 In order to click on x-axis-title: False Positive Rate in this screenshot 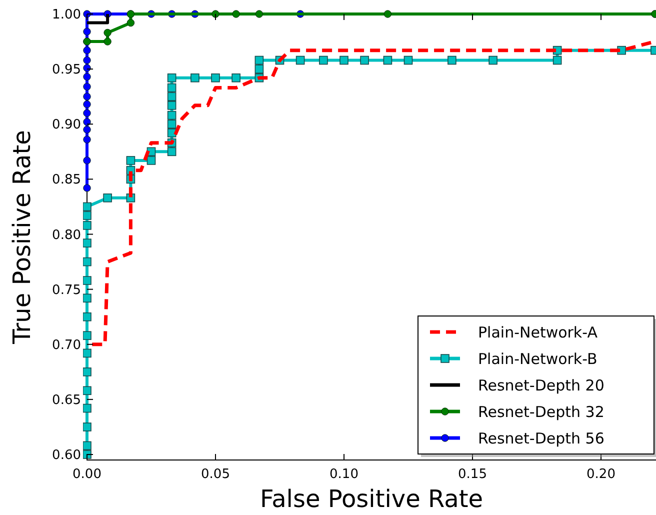, I will do `click(372, 499)`.